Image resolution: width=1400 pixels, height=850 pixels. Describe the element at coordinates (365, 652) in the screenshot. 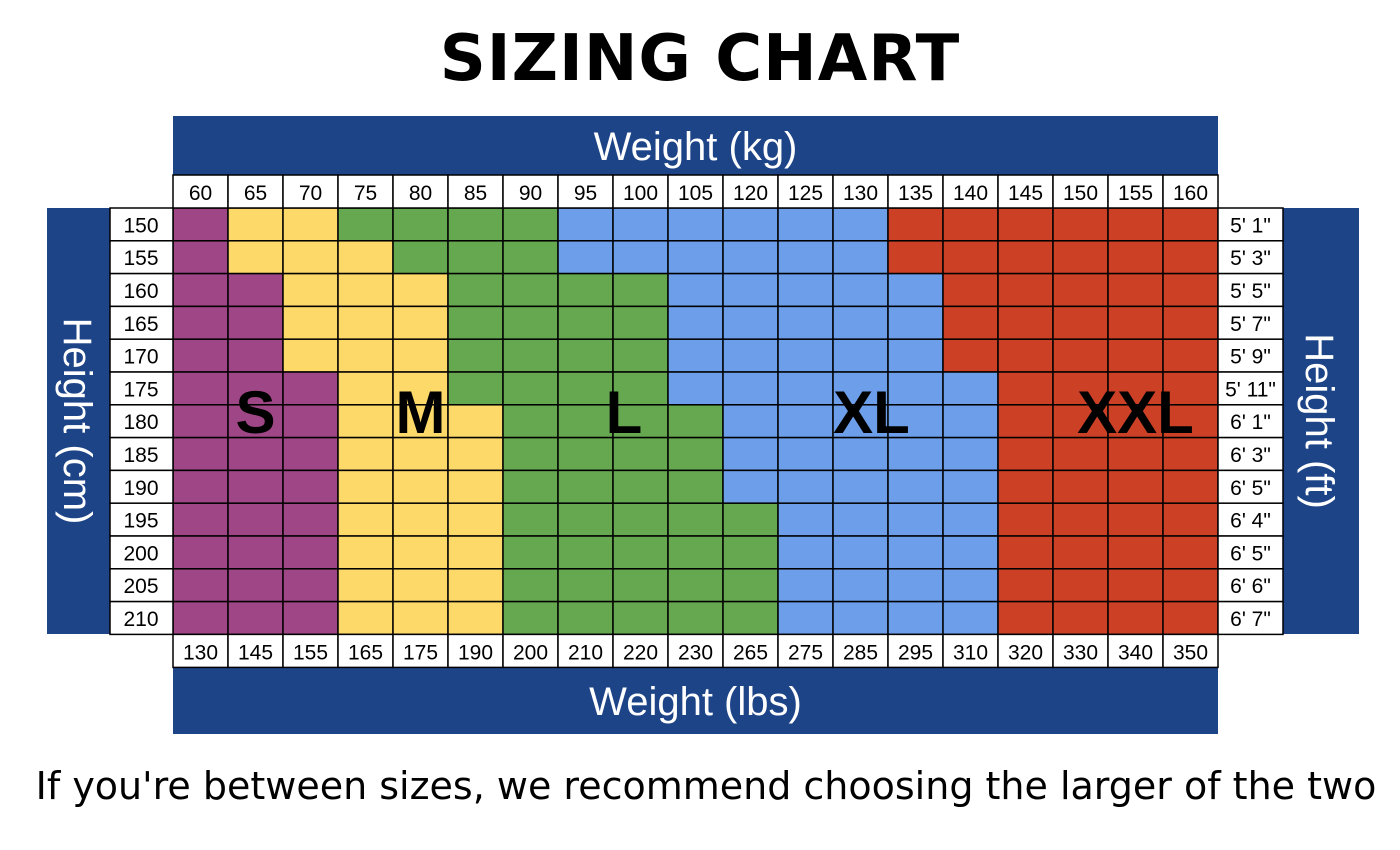

I see `x-tick-lbs: 165` at that location.